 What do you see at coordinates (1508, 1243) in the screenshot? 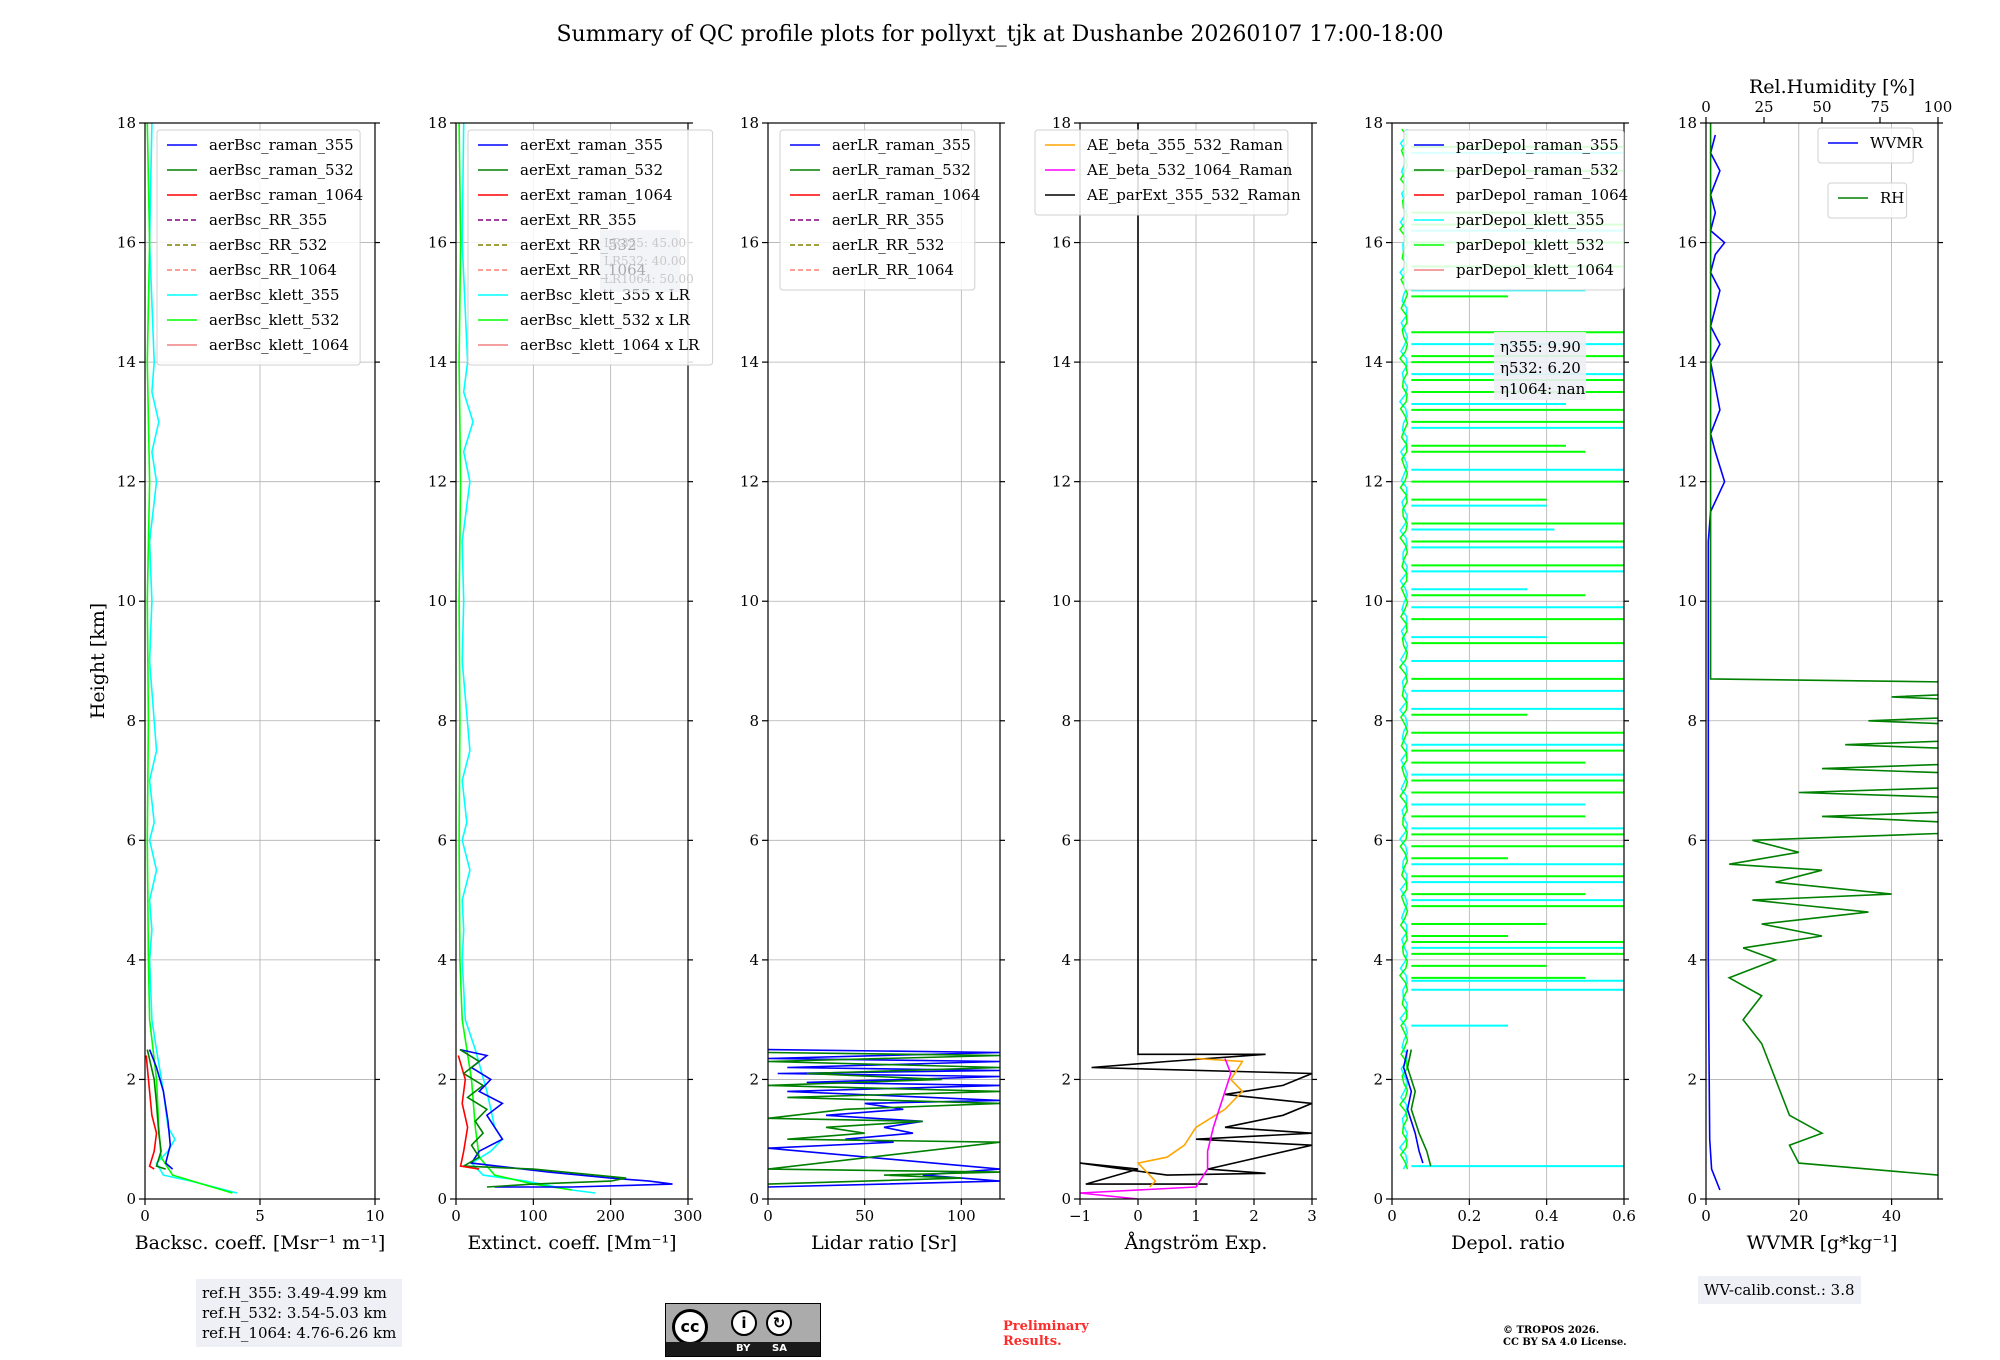
I see `x-axis-label: Depol. ratio` at bounding box center [1508, 1243].